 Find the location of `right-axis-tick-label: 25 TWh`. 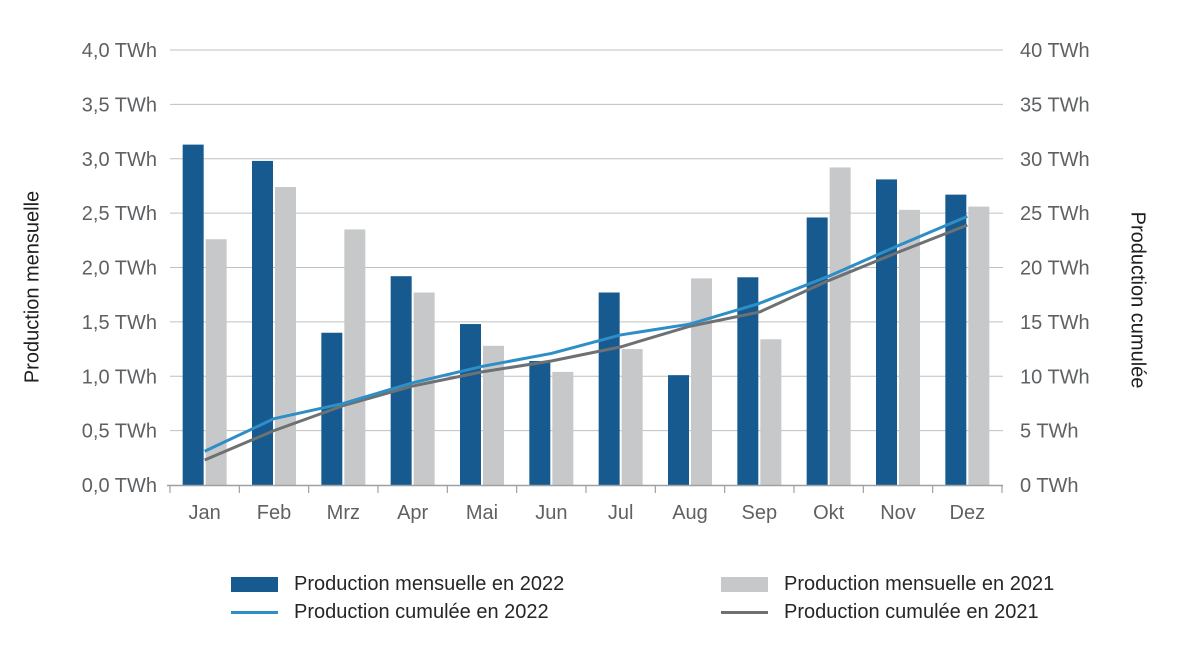

right-axis-tick-label: 25 TWh is located at coordinates (1055, 214).